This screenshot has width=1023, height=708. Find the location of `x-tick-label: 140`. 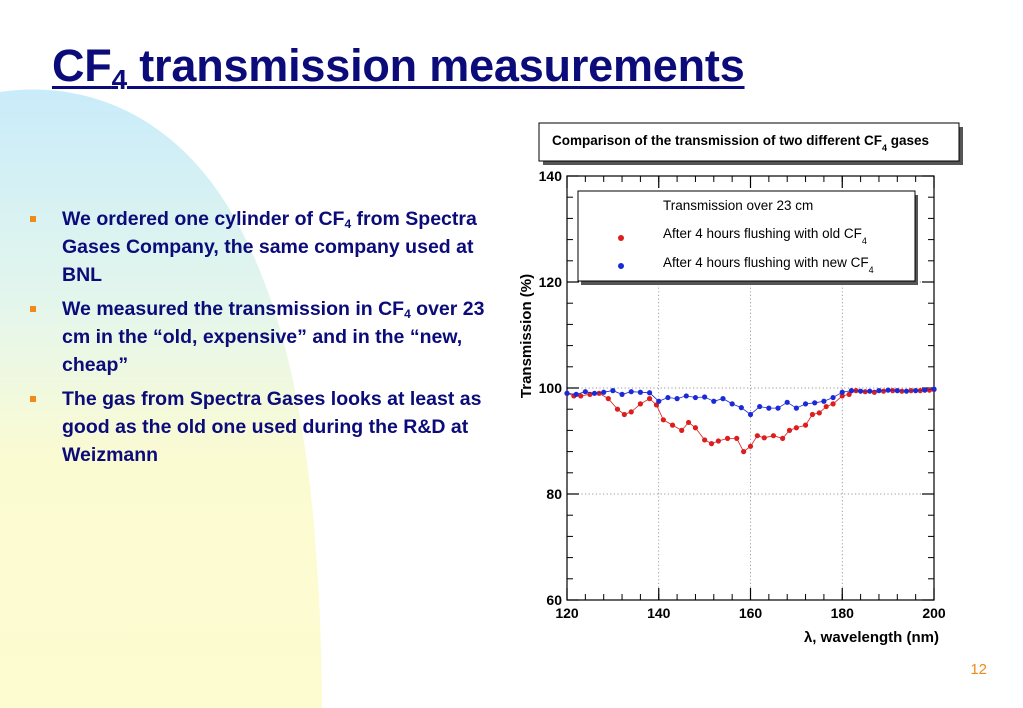

x-tick-label: 140 is located at coordinates (659, 613).